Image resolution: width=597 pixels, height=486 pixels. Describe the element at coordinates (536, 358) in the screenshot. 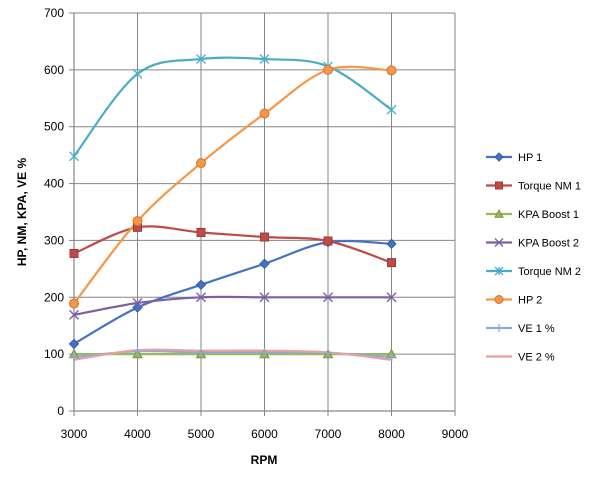

I see `legend-entry-label: VE 2 %` at that location.